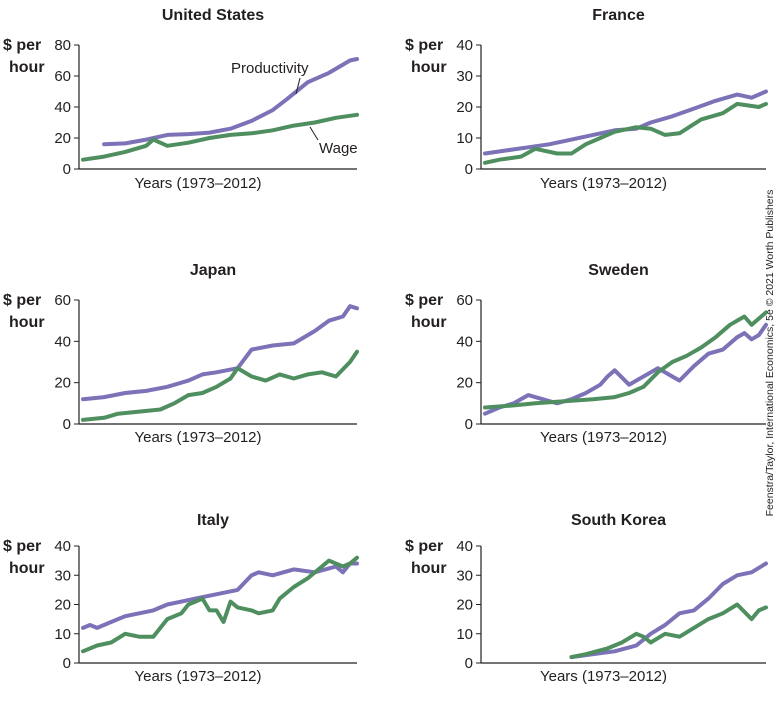  Describe the element at coordinates (618, 15) in the screenshot. I see `chart-title: France` at that location.